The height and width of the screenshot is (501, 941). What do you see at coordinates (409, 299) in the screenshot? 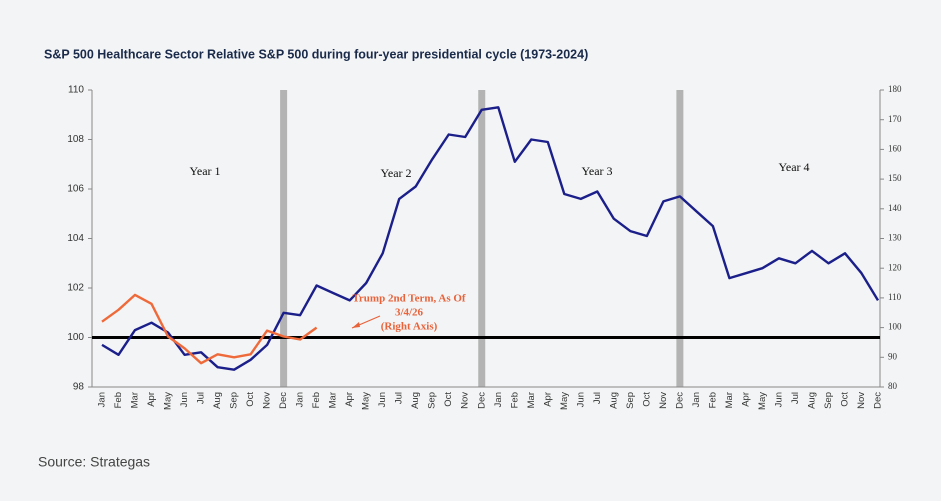
I see `annotation: Trump 2nd Term, As Of` at bounding box center [409, 299].